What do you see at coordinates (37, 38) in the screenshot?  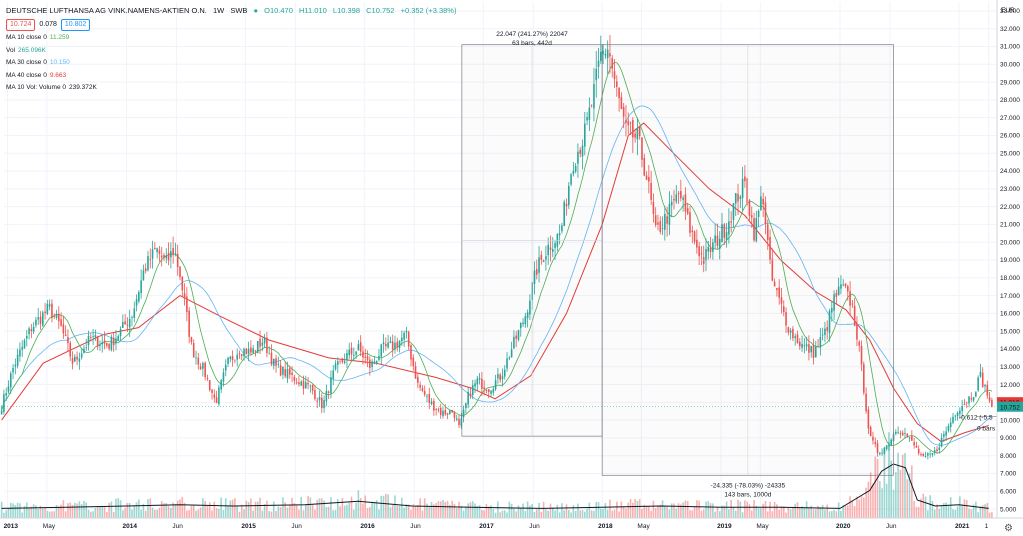 I see `indicator-row: MA 10 close 0 11.259` at bounding box center [37, 38].